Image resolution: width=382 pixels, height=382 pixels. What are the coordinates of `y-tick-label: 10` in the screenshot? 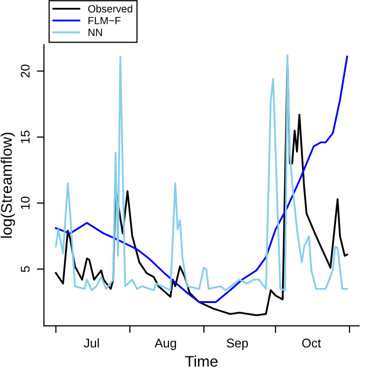 It's located at (25, 203).